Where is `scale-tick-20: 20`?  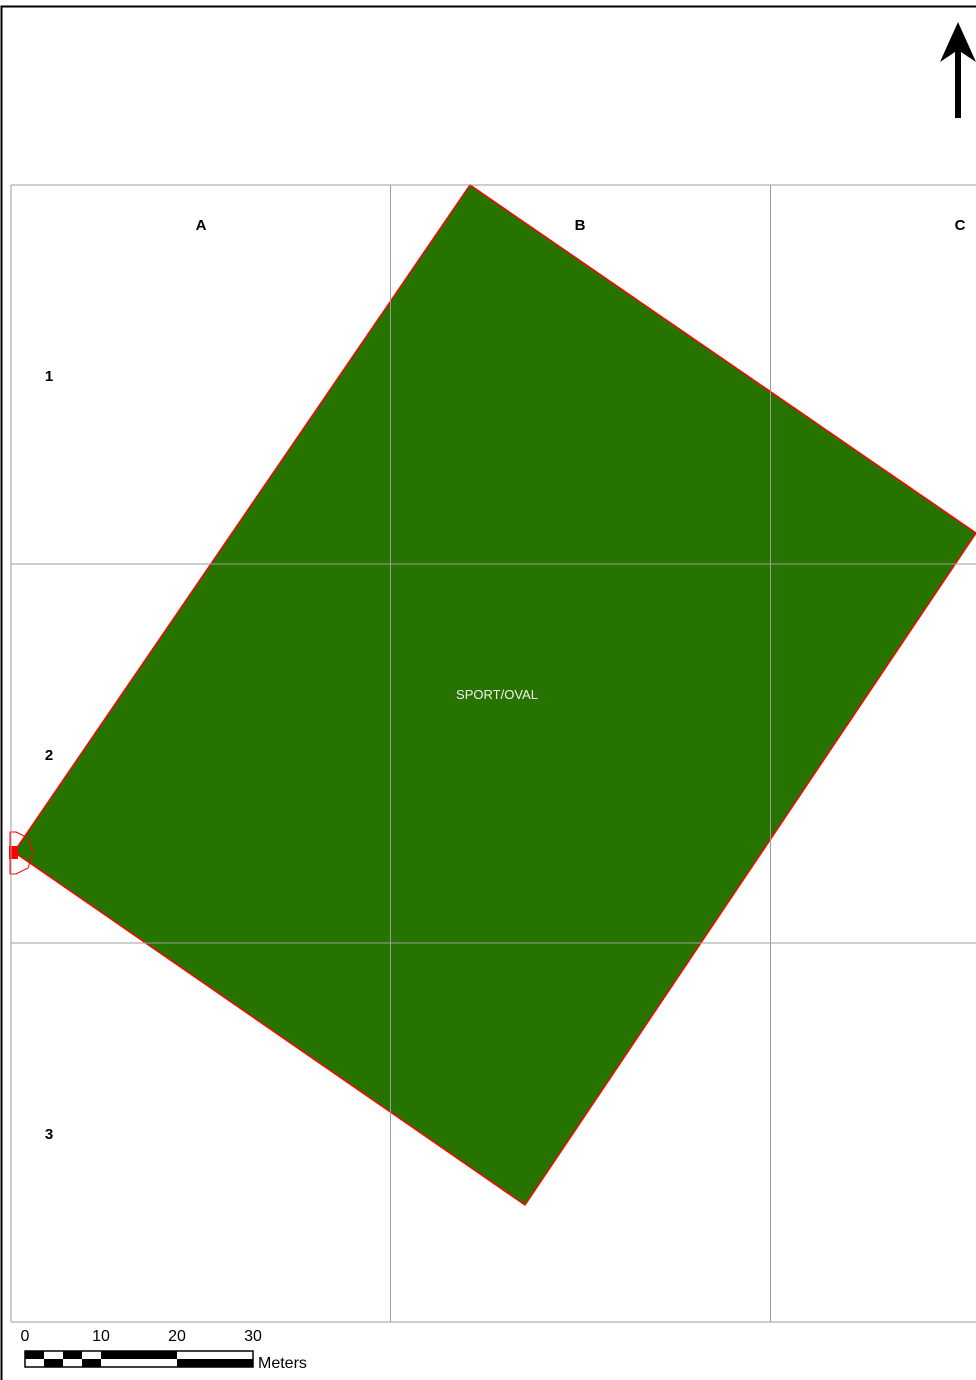
scale-tick-20: 20 is located at coordinates (177, 1336).